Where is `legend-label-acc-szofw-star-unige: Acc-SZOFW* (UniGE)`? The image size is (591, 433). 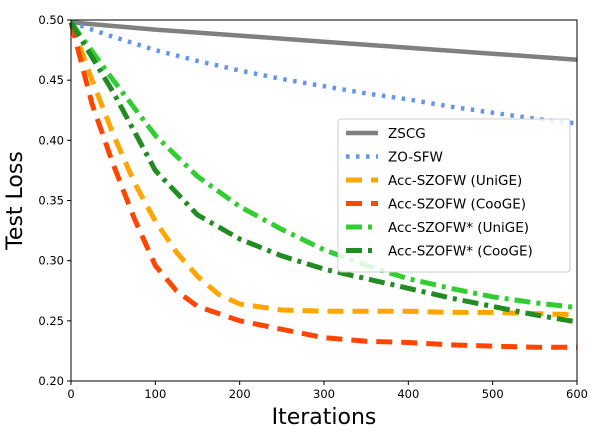
legend-label-acc-szofw-star-unige: Acc-SZOFW* (UniGE) is located at coordinates (458, 228).